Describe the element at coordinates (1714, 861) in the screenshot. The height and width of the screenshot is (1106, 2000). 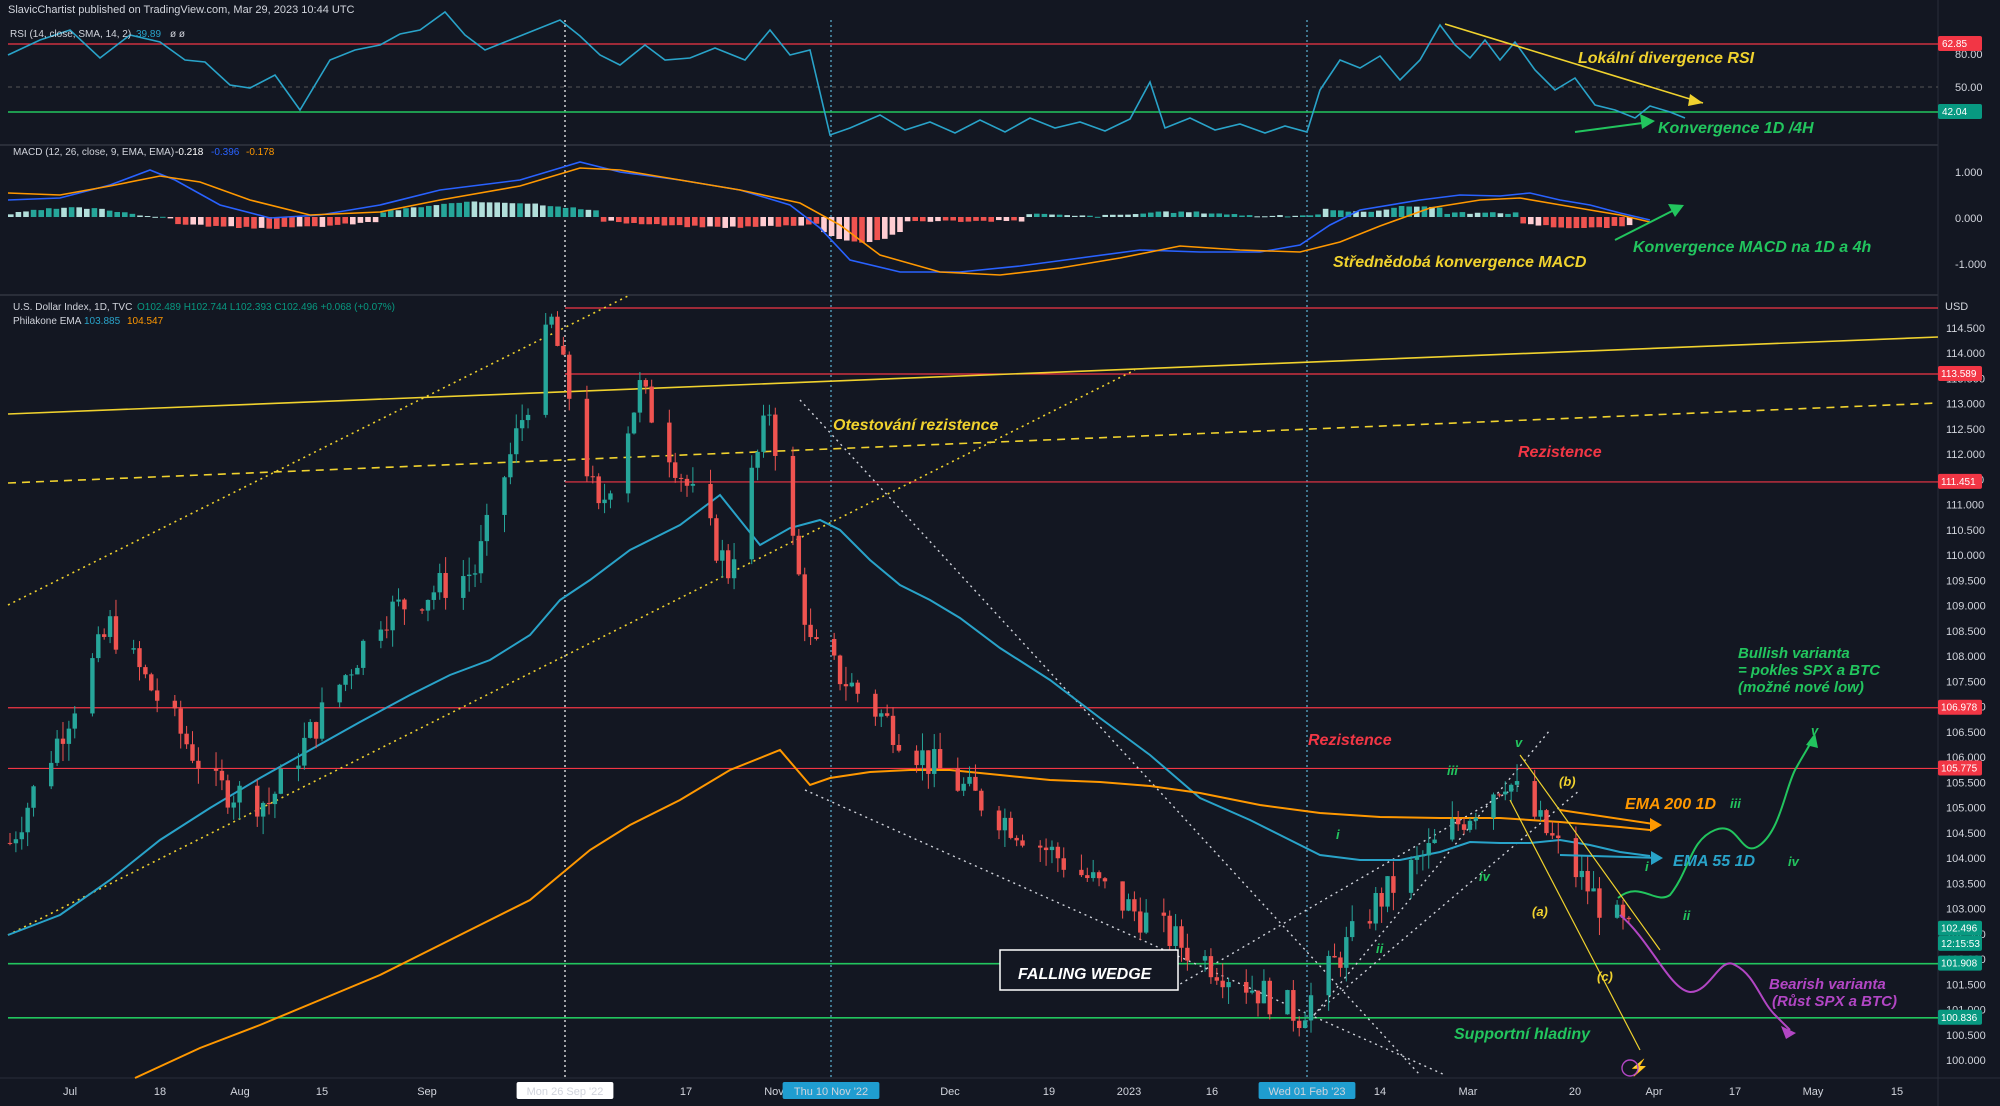
I see `label-ema55: EMA 55 1D` at that location.